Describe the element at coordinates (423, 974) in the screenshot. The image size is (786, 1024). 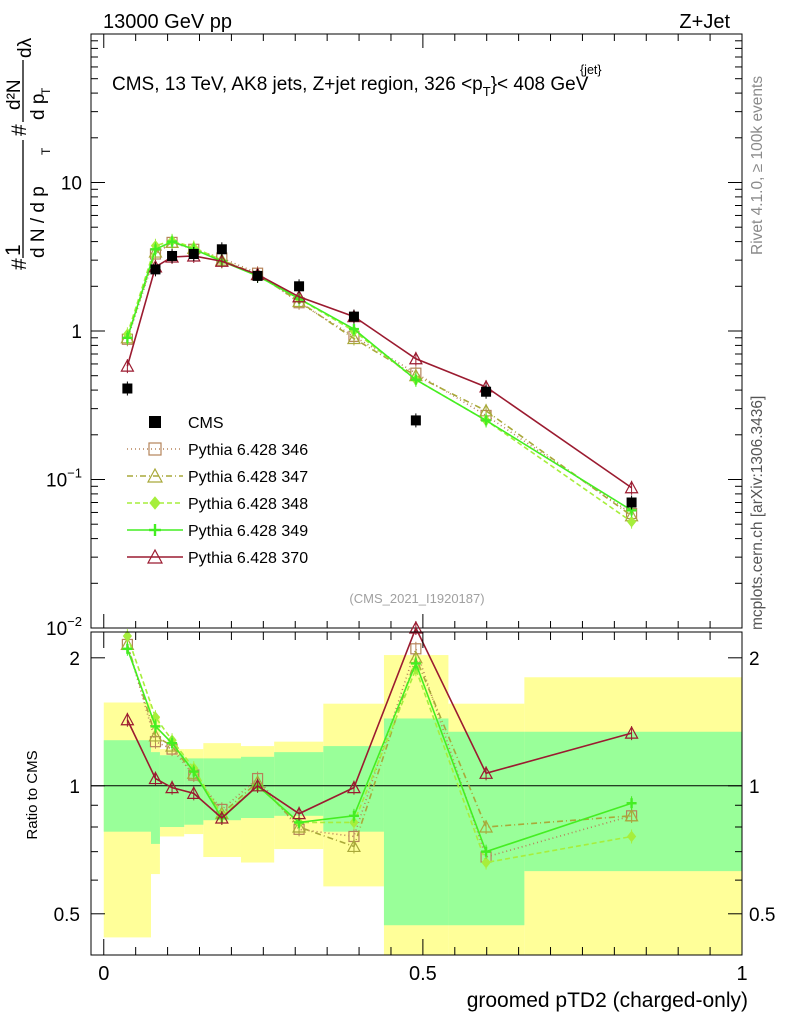
I see `x-tick-label: 0.5` at that location.